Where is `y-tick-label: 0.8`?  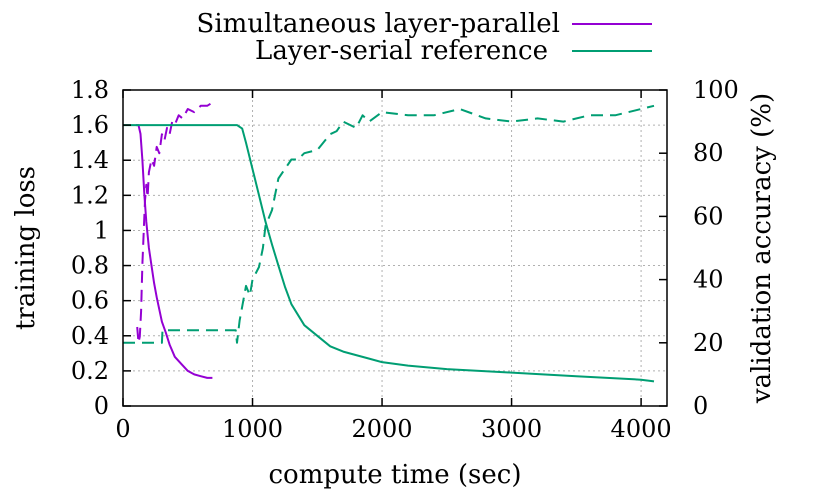
y-tick-label: 0.8 is located at coordinates (90, 266).